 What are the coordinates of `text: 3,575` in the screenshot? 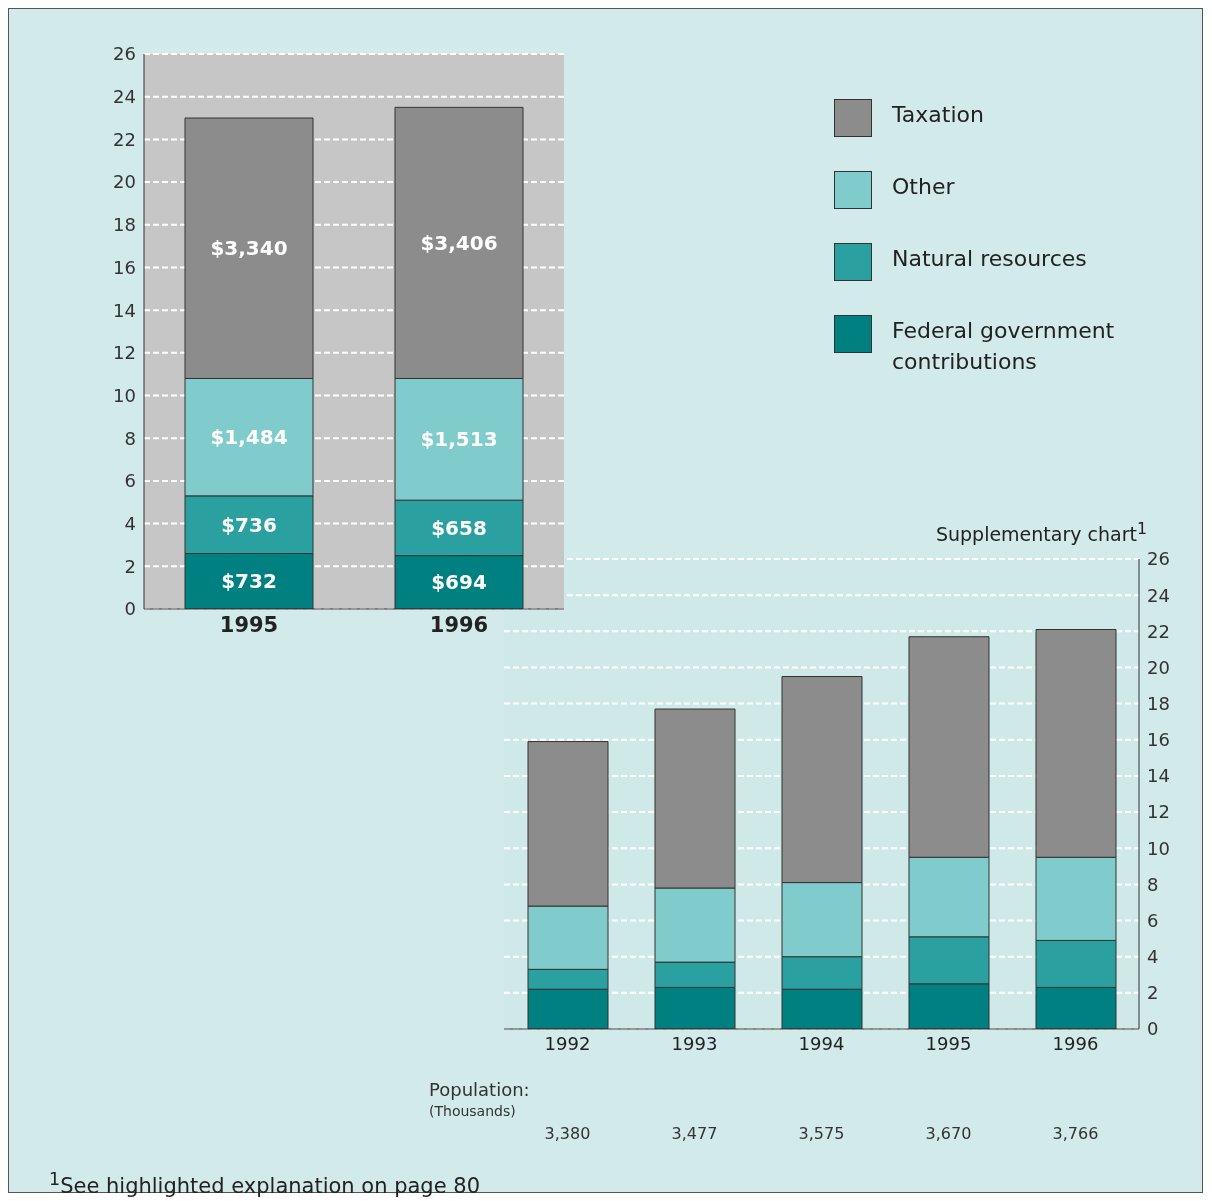 It's located at (821, 1133).